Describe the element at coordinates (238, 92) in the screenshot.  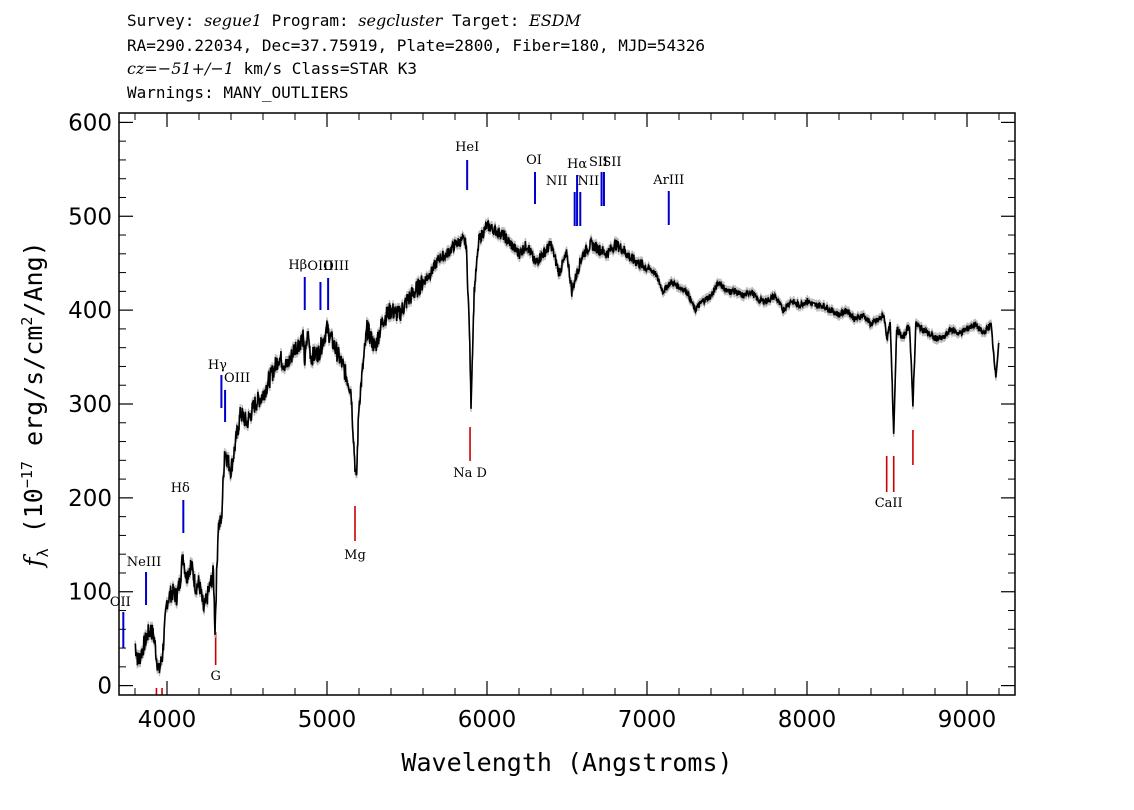
I see `header-warnings-line: Warnings: MANY_OUTLIERS` at that location.